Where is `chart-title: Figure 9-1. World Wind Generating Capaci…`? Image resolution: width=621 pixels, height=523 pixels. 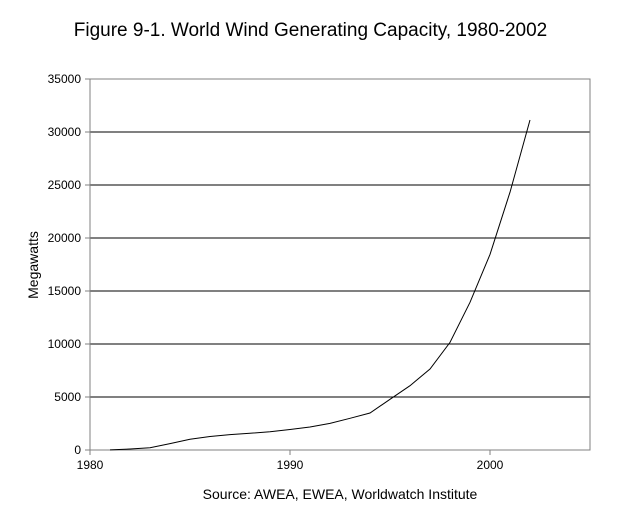 chart-title: Figure 9-1. World Wind Generating Capaci… is located at coordinates (310, 30).